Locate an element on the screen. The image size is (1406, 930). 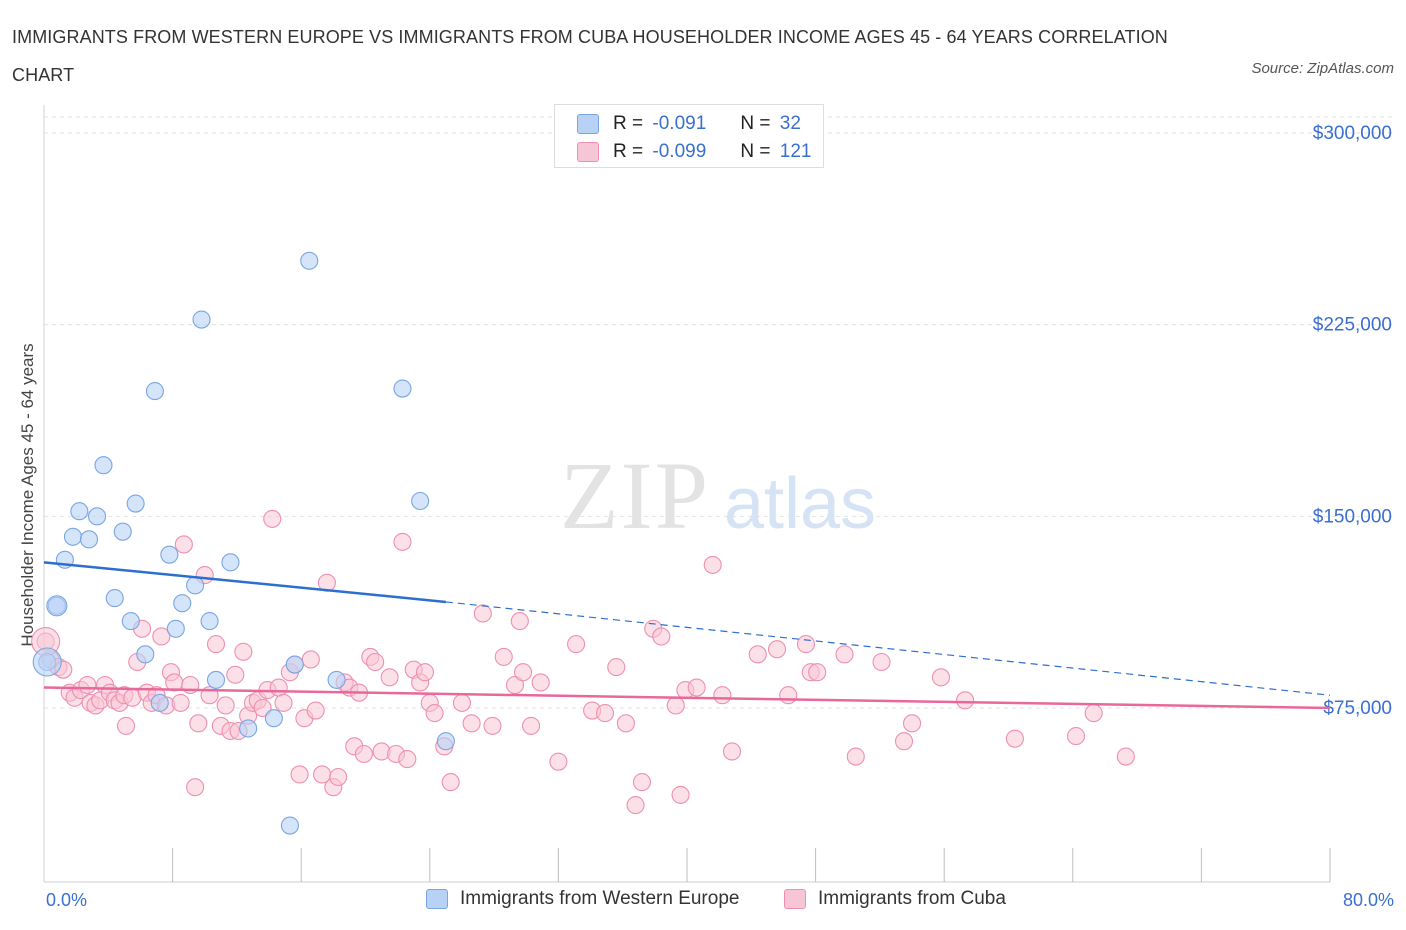
legend-row-cuba: R = -0.099 N = 121 is located at coordinates (694, 152).